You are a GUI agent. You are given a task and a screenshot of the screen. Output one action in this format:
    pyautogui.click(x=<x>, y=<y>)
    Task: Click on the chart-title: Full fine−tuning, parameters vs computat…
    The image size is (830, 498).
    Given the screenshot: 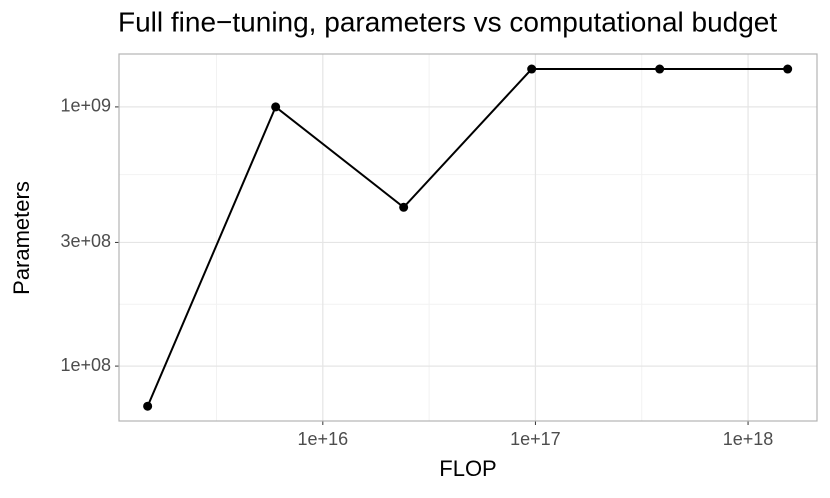 What is the action you would take?
    pyautogui.click(x=447, y=21)
    